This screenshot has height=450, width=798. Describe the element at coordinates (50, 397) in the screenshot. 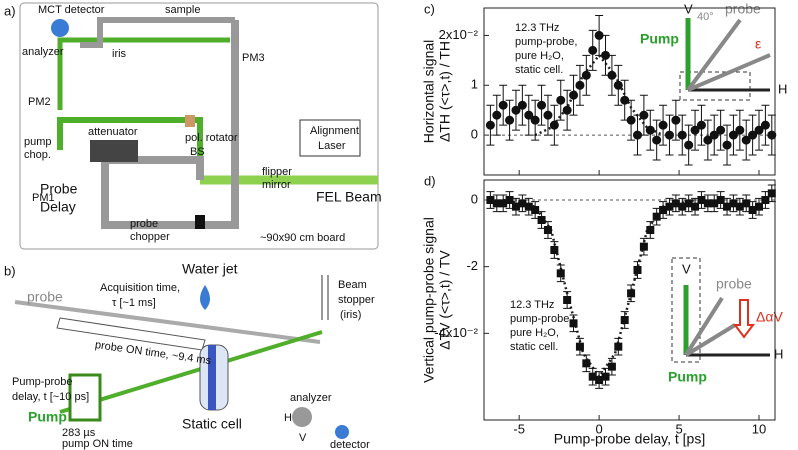

I see `text: delay, t [~10 ps]` at that location.